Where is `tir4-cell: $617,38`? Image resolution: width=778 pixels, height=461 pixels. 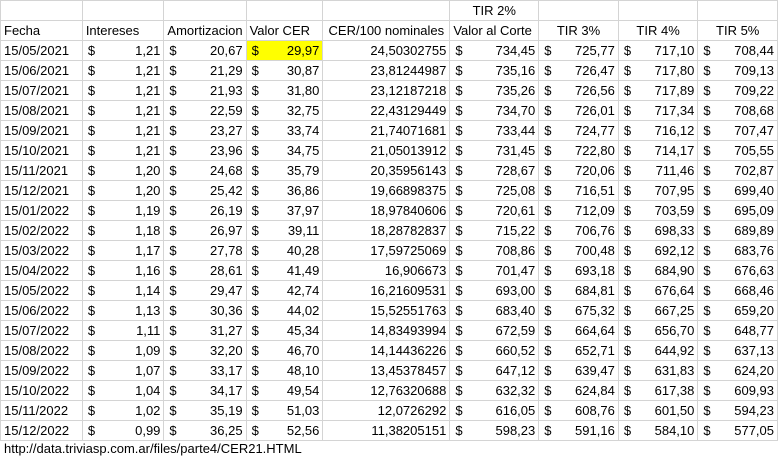 tir4-cell: $617,38 is located at coordinates (658, 390).